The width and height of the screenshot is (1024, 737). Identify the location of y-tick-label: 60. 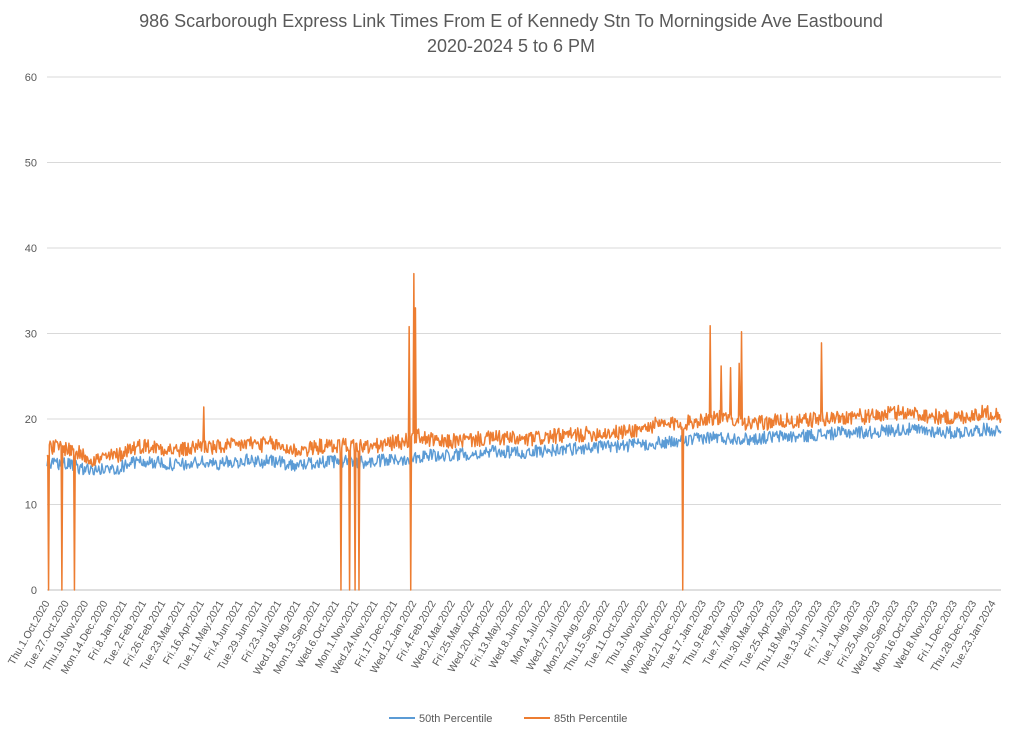
(31, 78).